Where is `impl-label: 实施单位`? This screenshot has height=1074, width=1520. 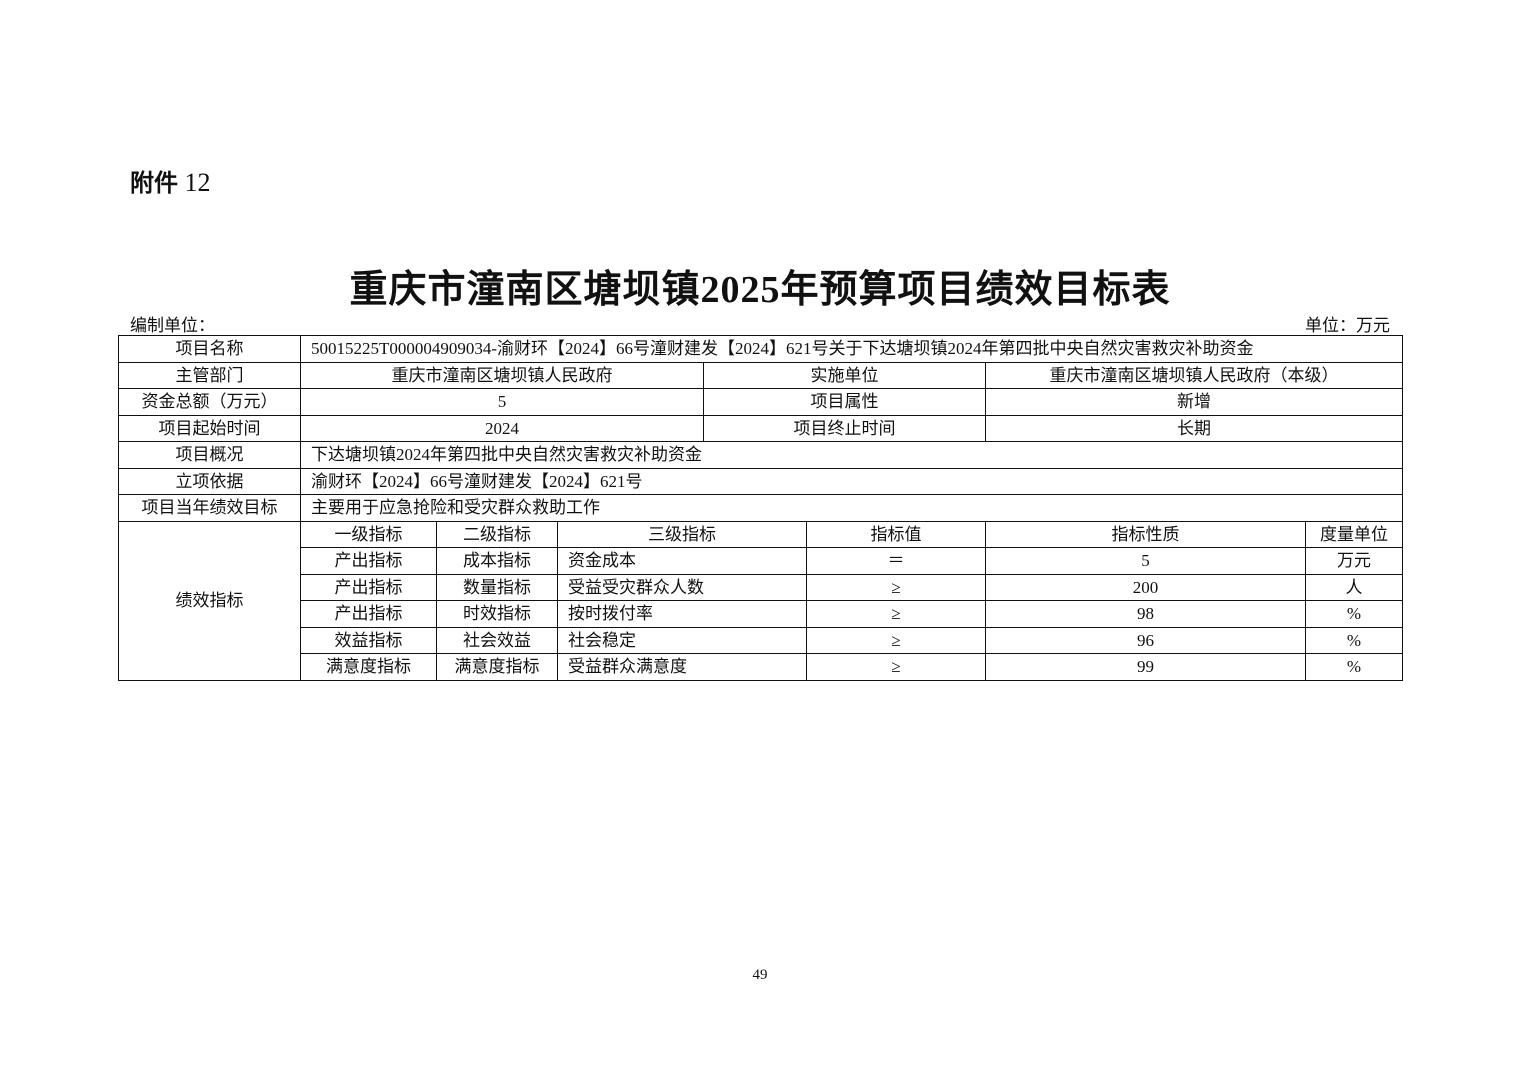 impl-label: 实施单位 is located at coordinates (844, 375).